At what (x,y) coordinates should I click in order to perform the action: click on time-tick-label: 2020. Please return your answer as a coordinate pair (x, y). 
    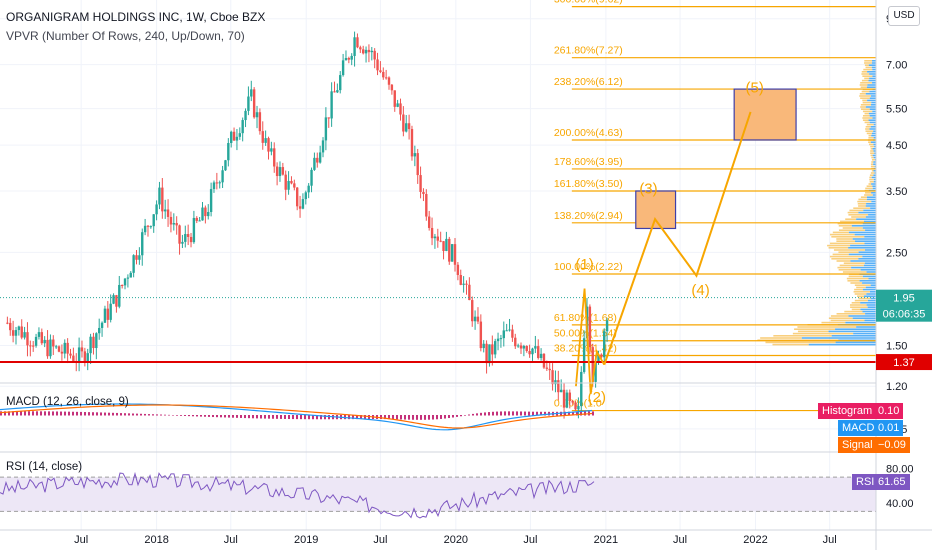
    Looking at the image, I should click on (456, 540).